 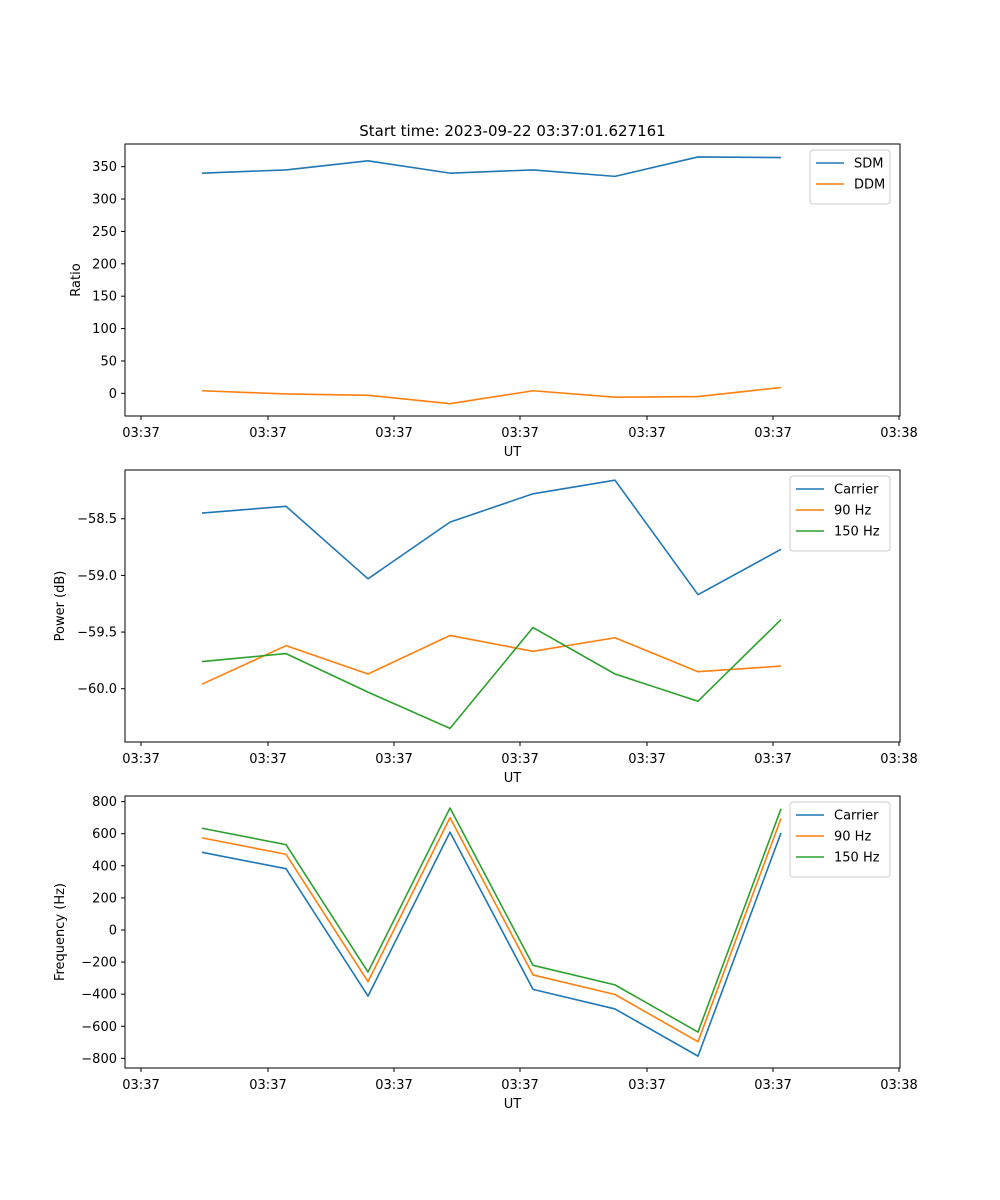 What do you see at coordinates (869, 185) in the screenshot?
I see `legend-entry-label: DDM` at bounding box center [869, 185].